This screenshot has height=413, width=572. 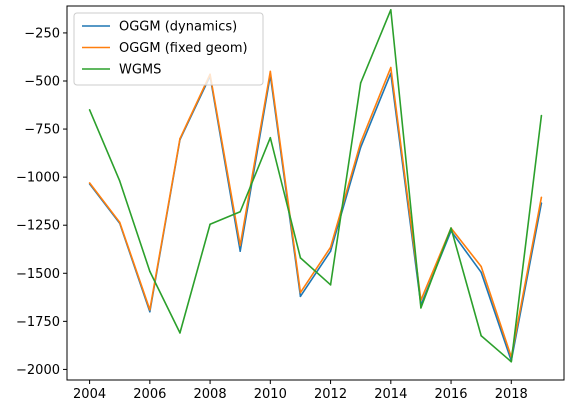 I want to click on y-tick-label: −250, so click(x=42, y=33).